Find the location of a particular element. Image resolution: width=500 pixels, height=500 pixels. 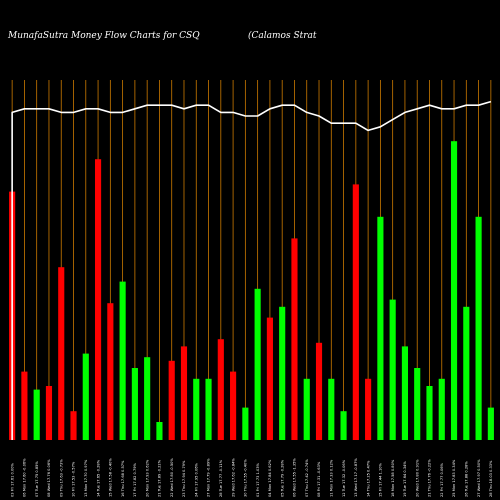

x-tick-label: 01 Fri 17.73 1.03% is located at coordinates (258, 479).